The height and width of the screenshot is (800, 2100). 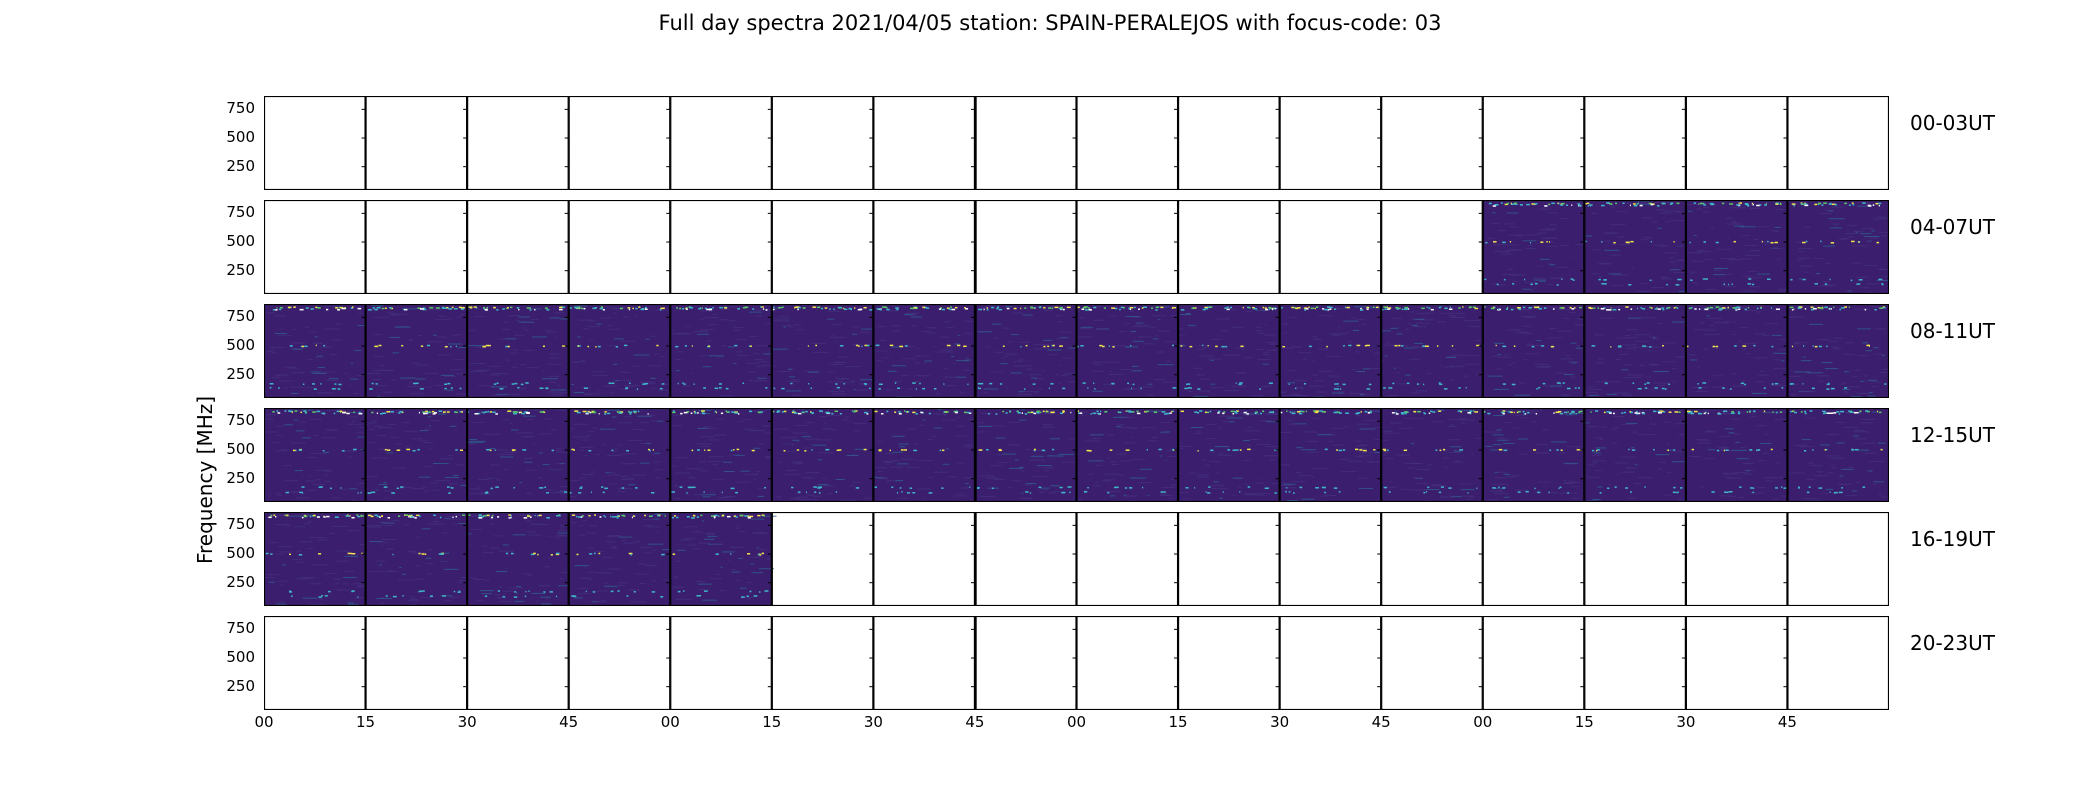 What do you see at coordinates (240, 685) in the screenshot?
I see `y-tick-label: 250` at bounding box center [240, 685].